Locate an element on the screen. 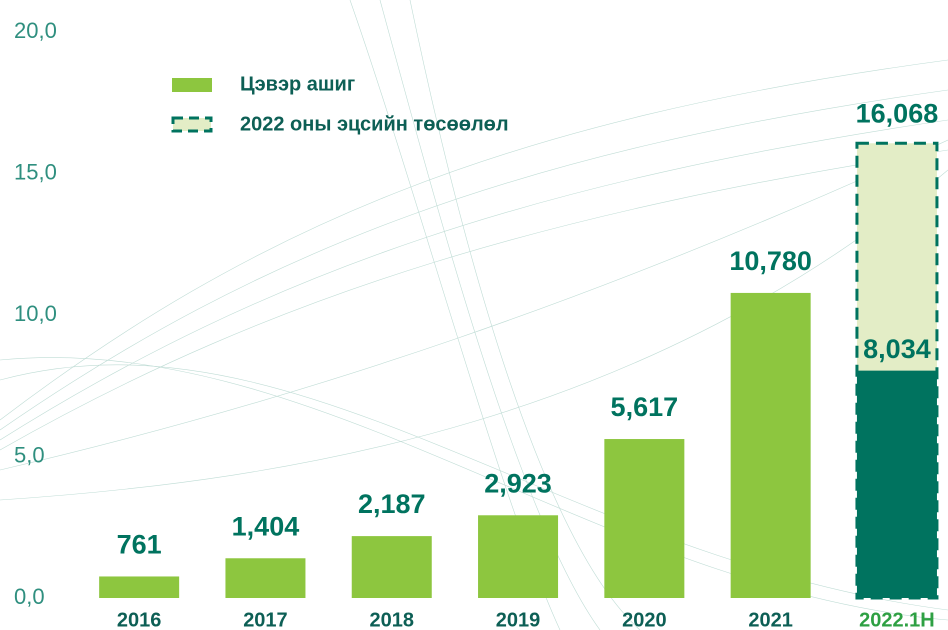  y-tick-label: 5,0 is located at coordinates (29, 454).